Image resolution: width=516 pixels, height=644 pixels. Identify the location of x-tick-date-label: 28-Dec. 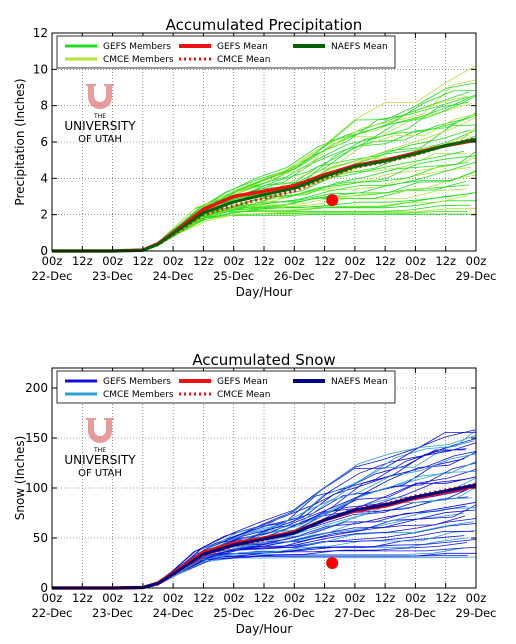
(415, 276).